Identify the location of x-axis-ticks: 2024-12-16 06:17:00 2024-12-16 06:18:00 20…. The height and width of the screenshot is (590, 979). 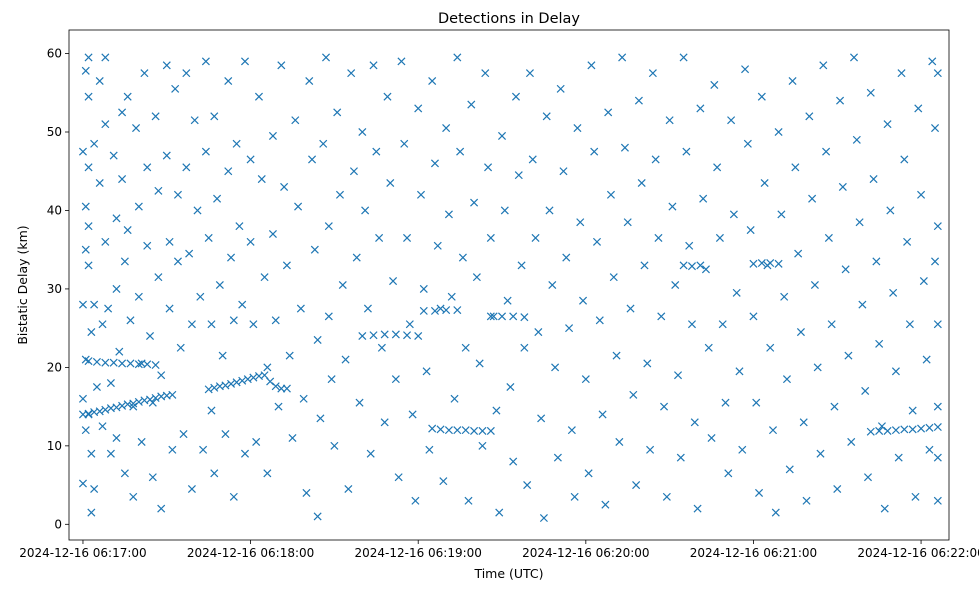
(499, 550).